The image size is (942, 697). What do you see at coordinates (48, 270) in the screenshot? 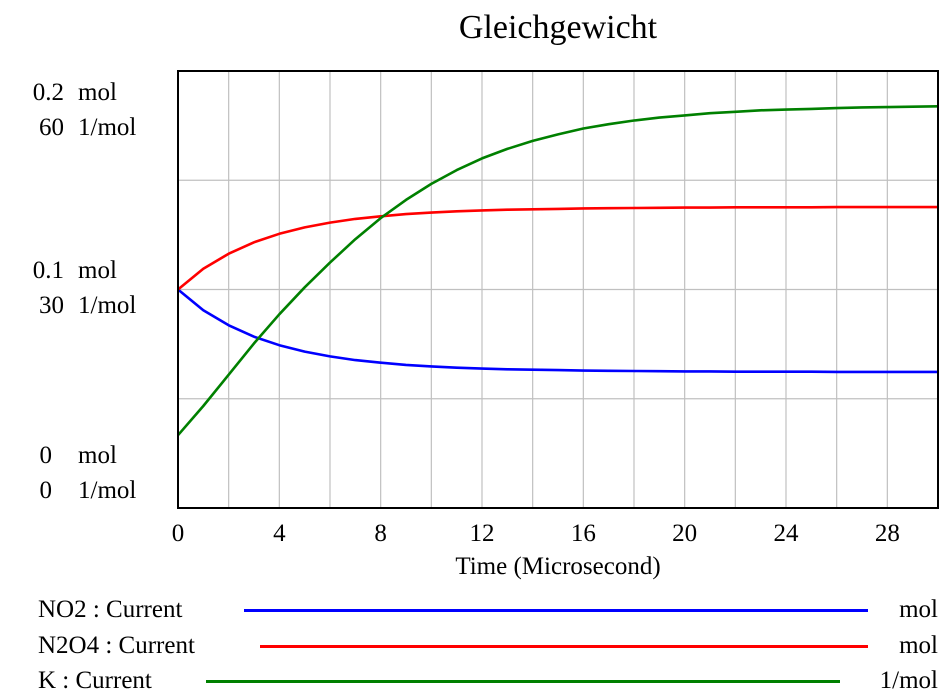
I see `y-tick-value: 0.1` at bounding box center [48, 270].